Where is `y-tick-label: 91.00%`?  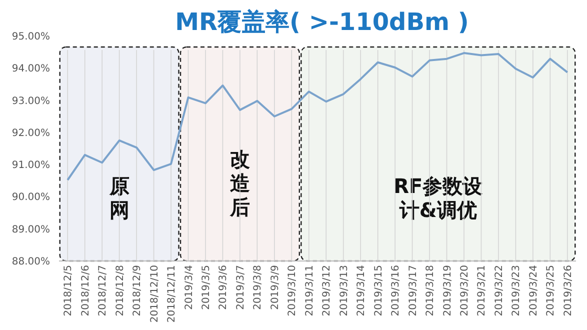
y-tick-label: 91.00% is located at coordinates (31, 166).